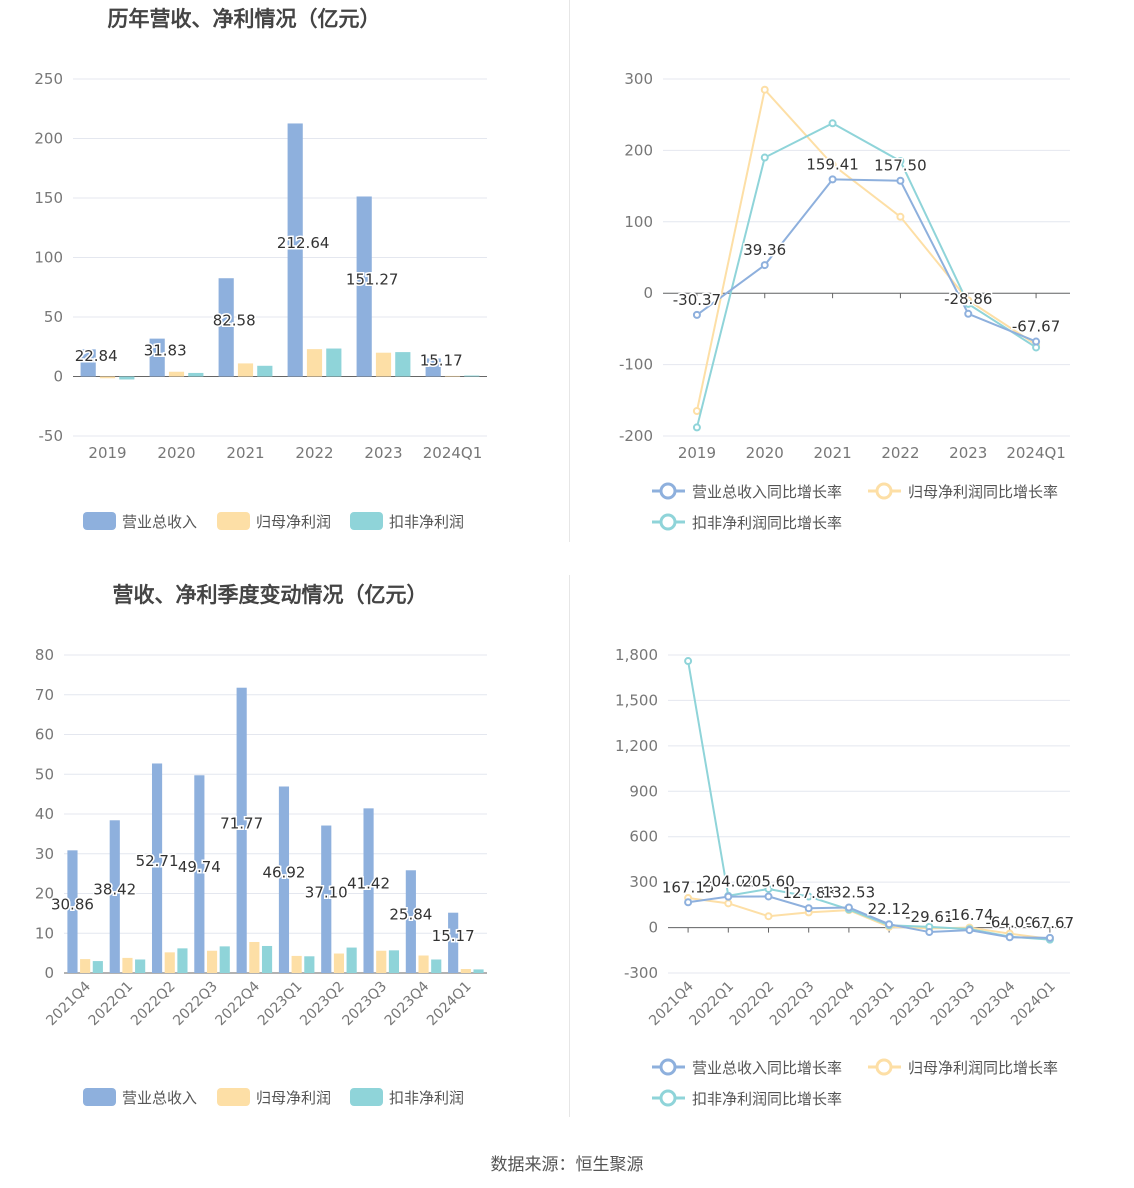  Describe the element at coordinates (293, 522) in the screenshot. I see `legend-label: 归母净利润` at that location.